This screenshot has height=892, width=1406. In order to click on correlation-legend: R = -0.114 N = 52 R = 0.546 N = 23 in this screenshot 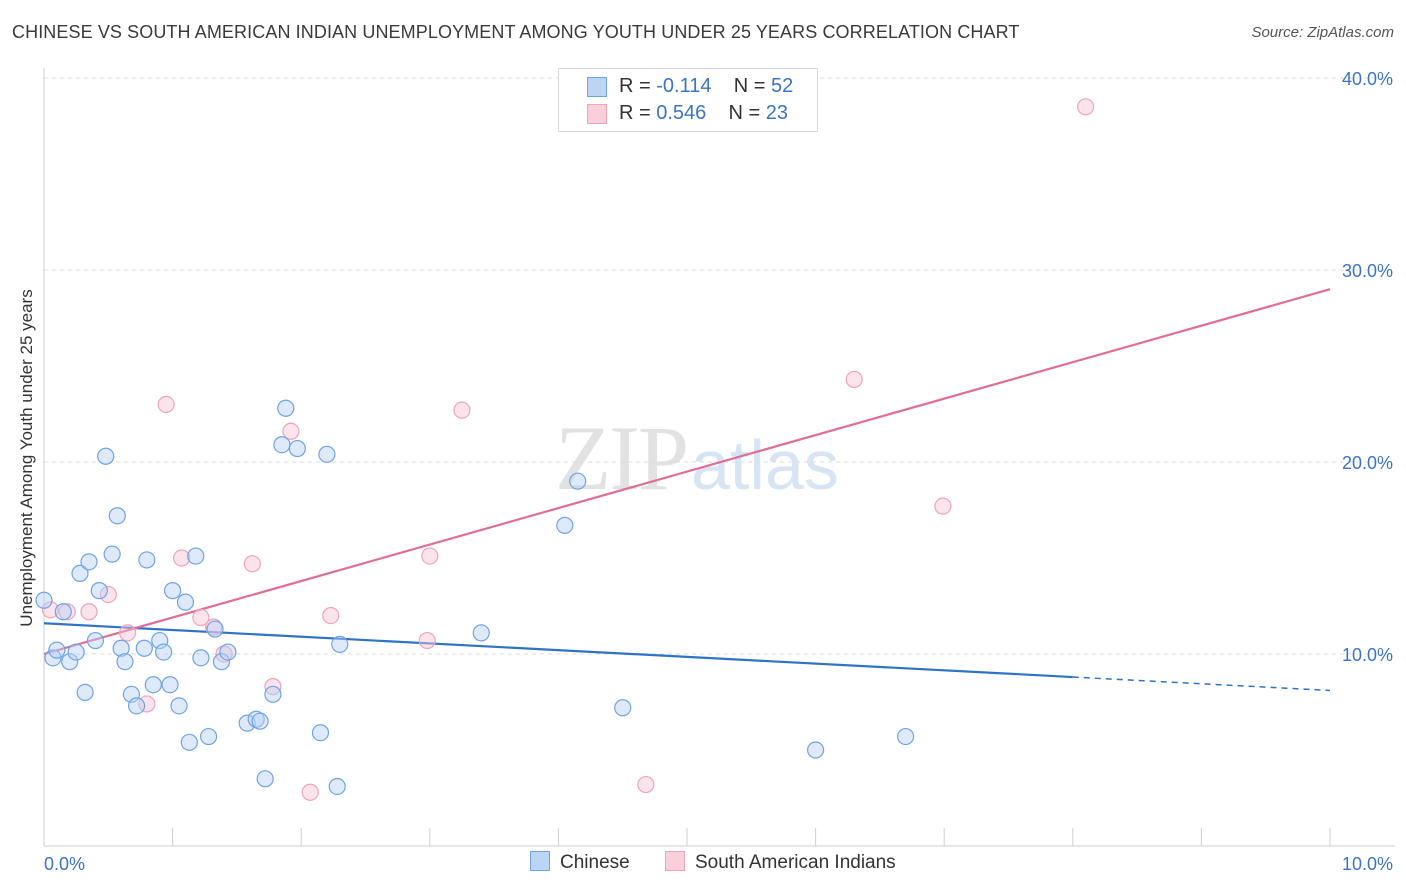, I will do `click(688, 100)`.